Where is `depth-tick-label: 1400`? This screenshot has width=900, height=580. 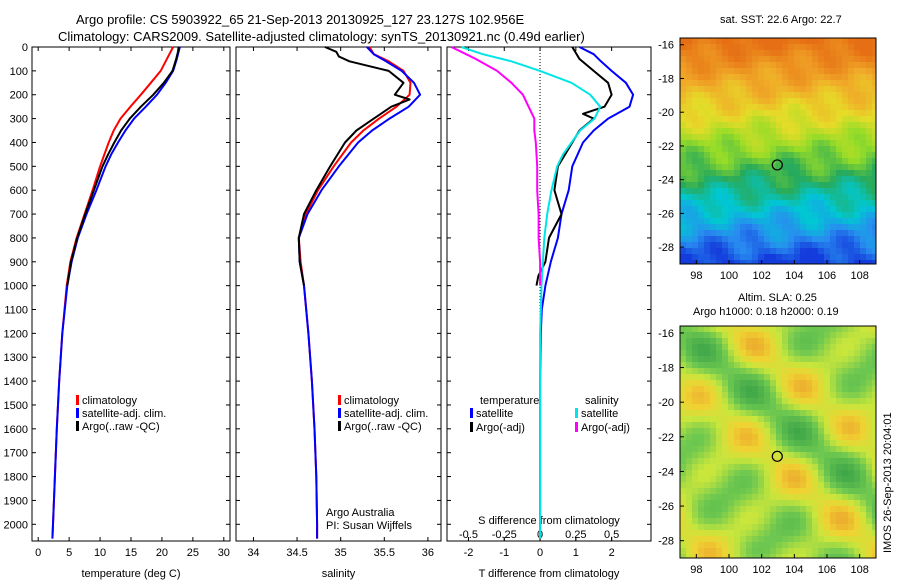 depth-tick-label: 1400 is located at coordinates (16, 382).